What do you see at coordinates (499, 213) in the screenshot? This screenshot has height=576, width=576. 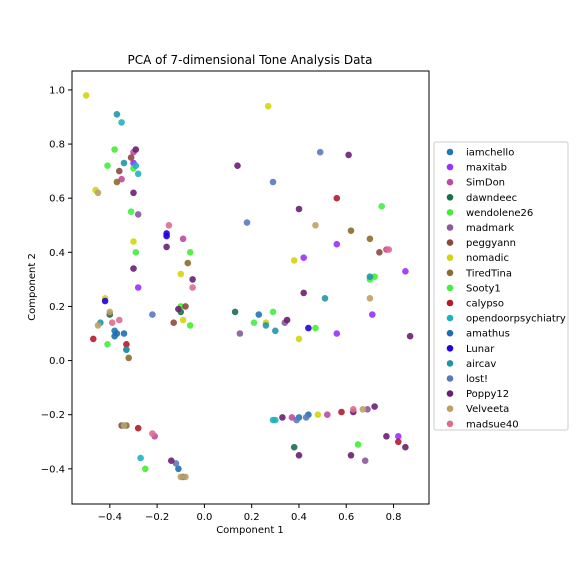 I see `legend-label: wendolene26` at bounding box center [499, 213].